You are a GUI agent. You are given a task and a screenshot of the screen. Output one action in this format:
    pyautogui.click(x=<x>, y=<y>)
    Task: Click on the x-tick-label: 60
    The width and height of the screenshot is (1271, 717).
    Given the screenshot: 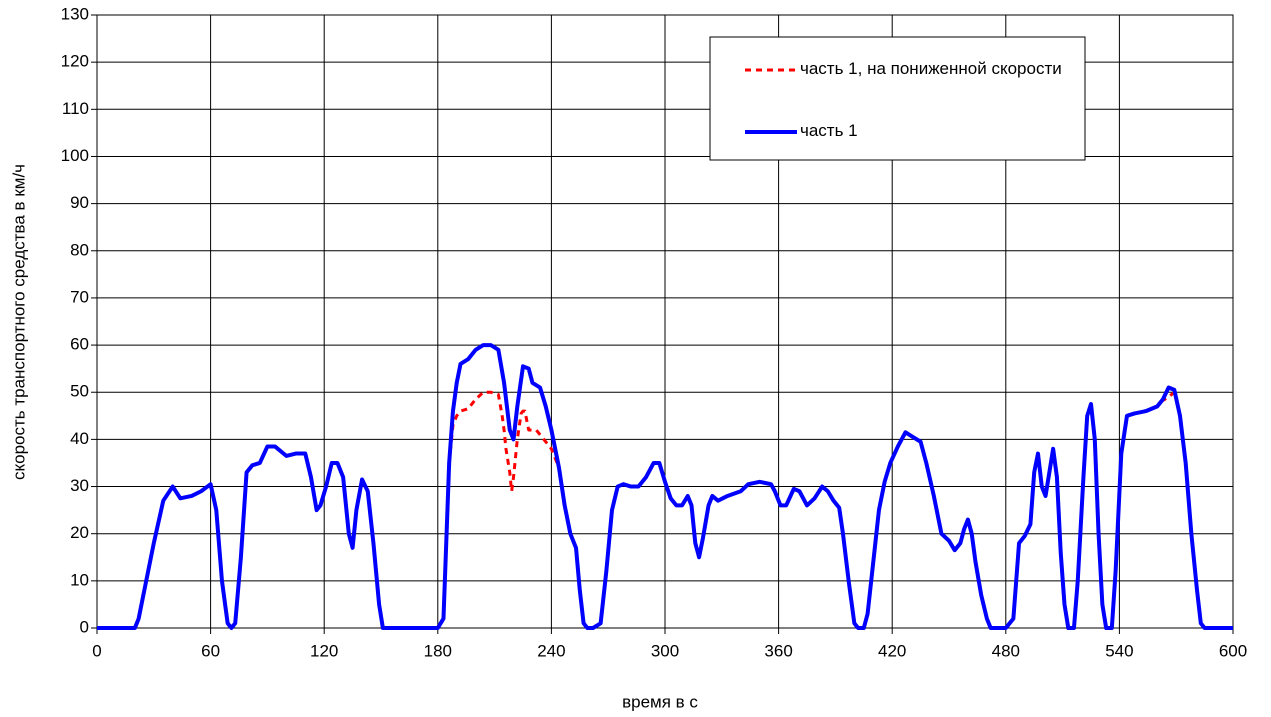 What is the action you would take?
    pyautogui.click(x=210, y=650)
    